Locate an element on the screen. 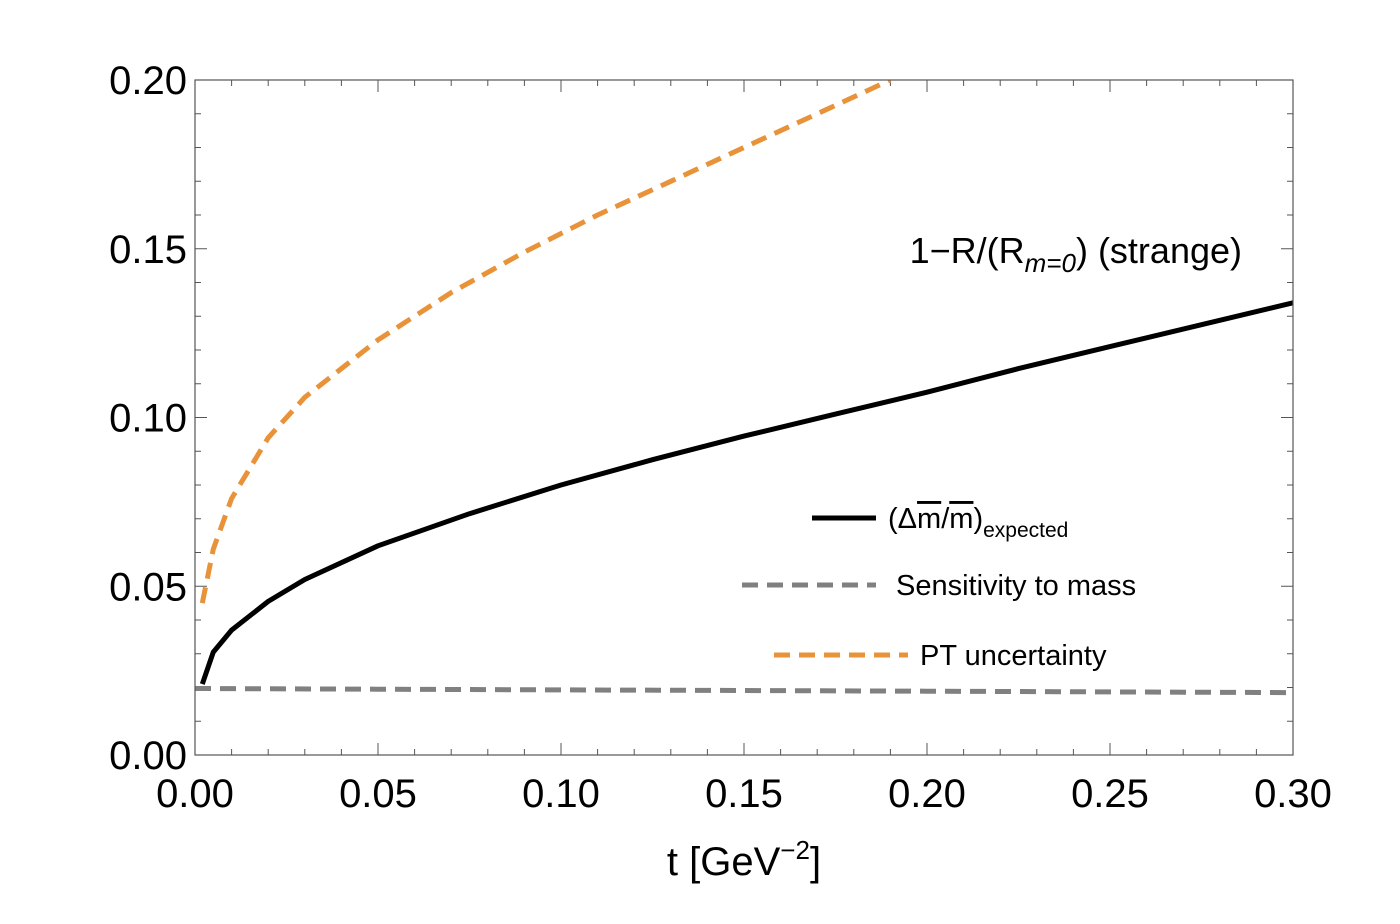 The height and width of the screenshot is (924, 1400). y-tick-label: 0.10 is located at coordinates (148, 419).